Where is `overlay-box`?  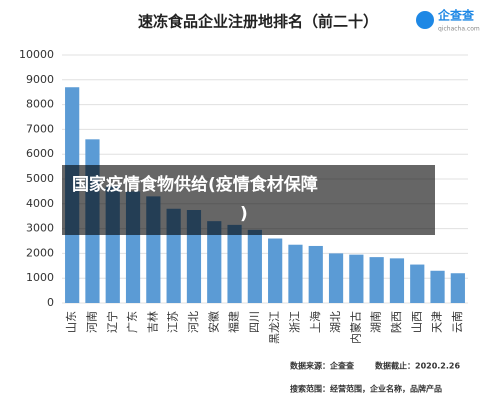
overlay-box is located at coordinates (248, 200).